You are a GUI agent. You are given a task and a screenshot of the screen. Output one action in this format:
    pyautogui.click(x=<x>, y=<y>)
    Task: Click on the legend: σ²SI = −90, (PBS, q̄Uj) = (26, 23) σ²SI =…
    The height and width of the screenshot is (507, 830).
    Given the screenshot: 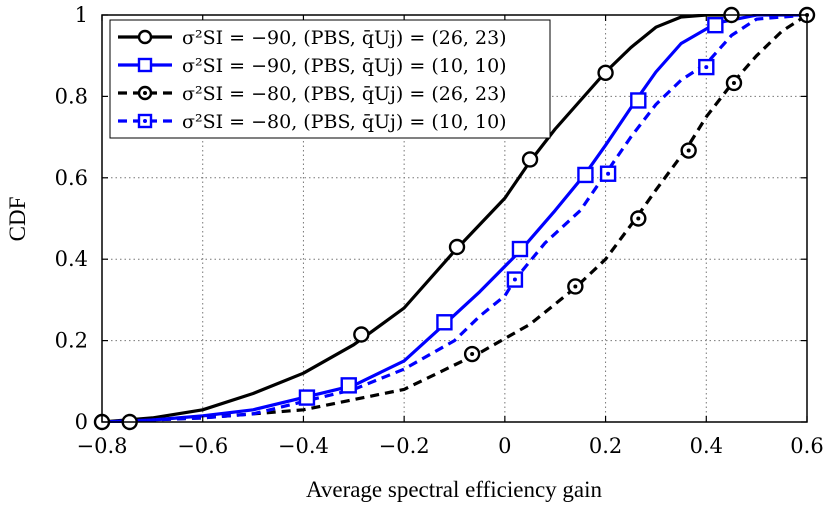 What is the action you would take?
    pyautogui.click(x=330, y=79)
    